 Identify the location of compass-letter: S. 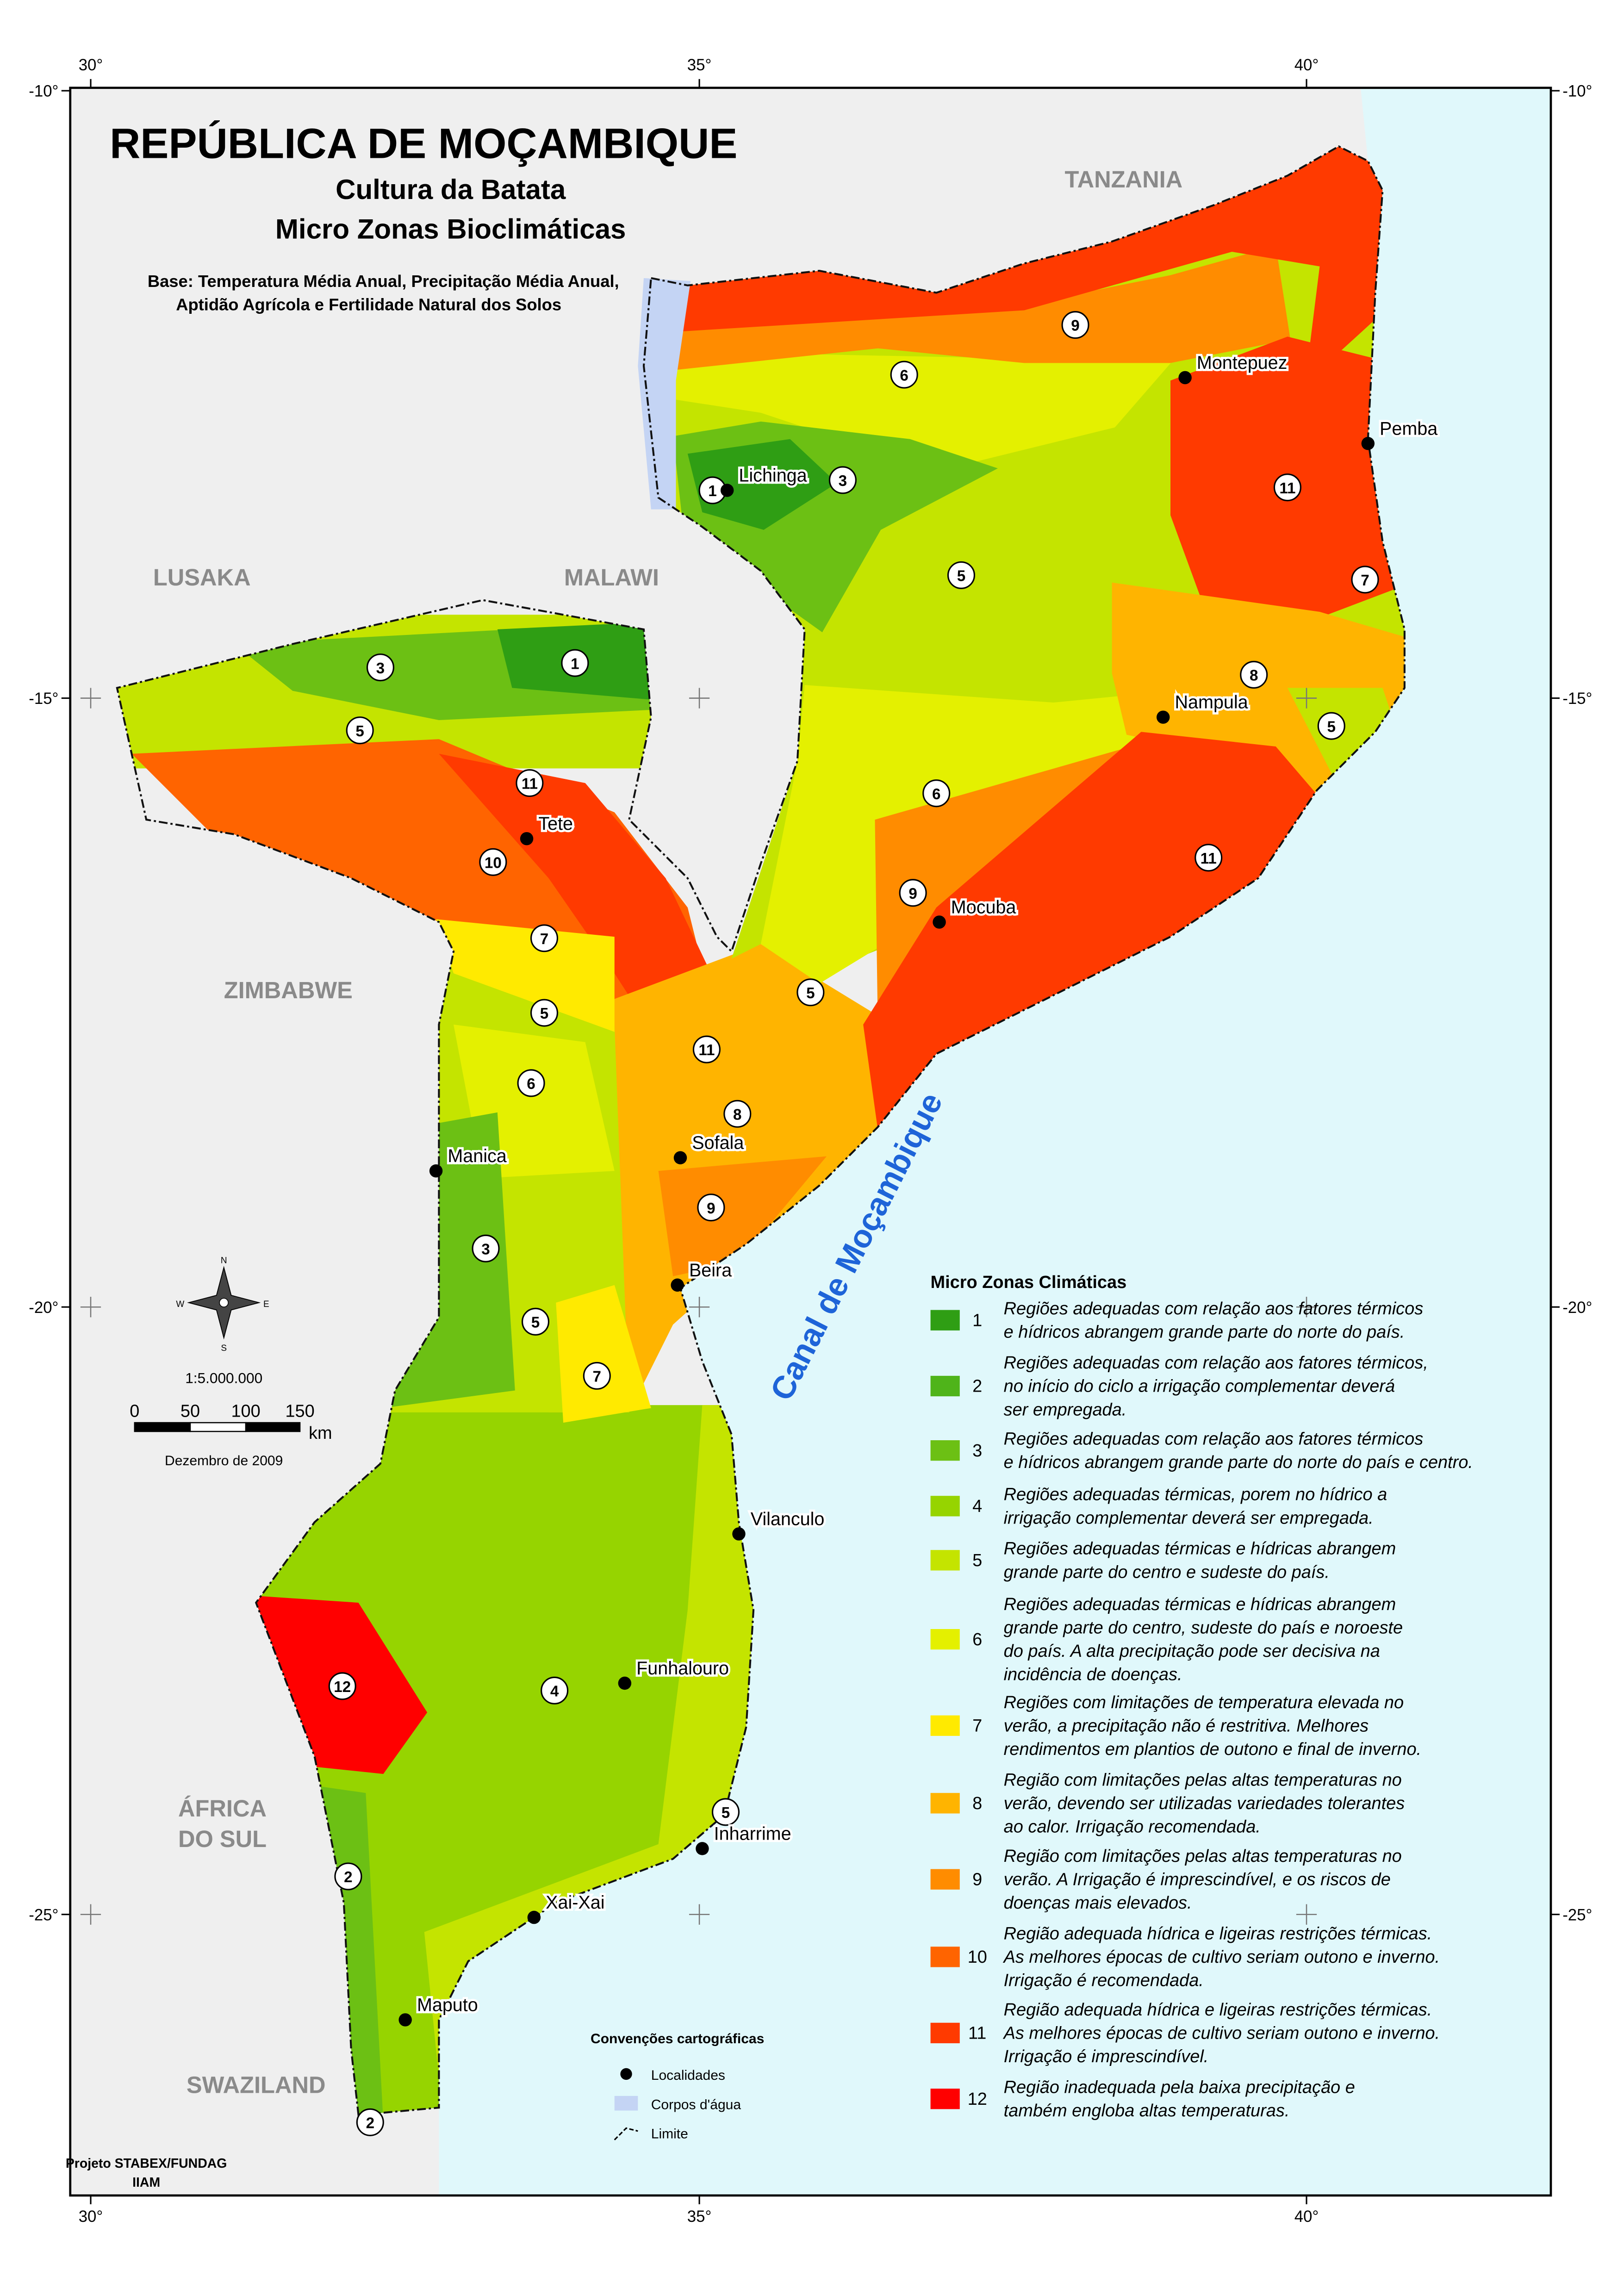
(224, 1348).